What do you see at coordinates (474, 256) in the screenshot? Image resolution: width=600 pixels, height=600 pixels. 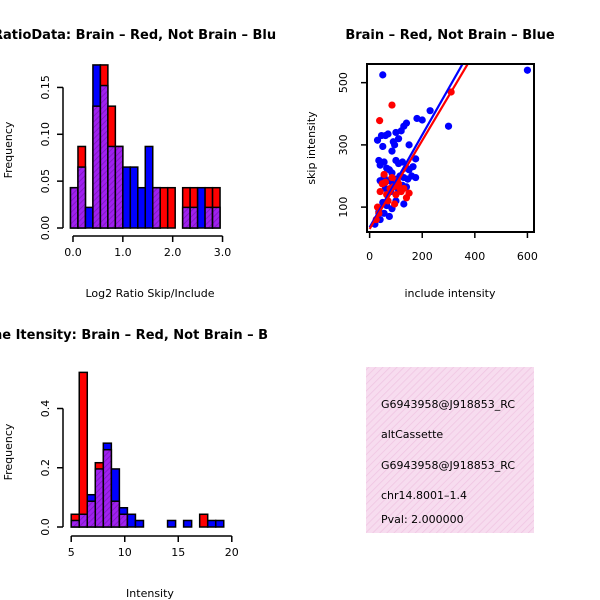 I see `x-tick-label: 400` at bounding box center [474, 256].